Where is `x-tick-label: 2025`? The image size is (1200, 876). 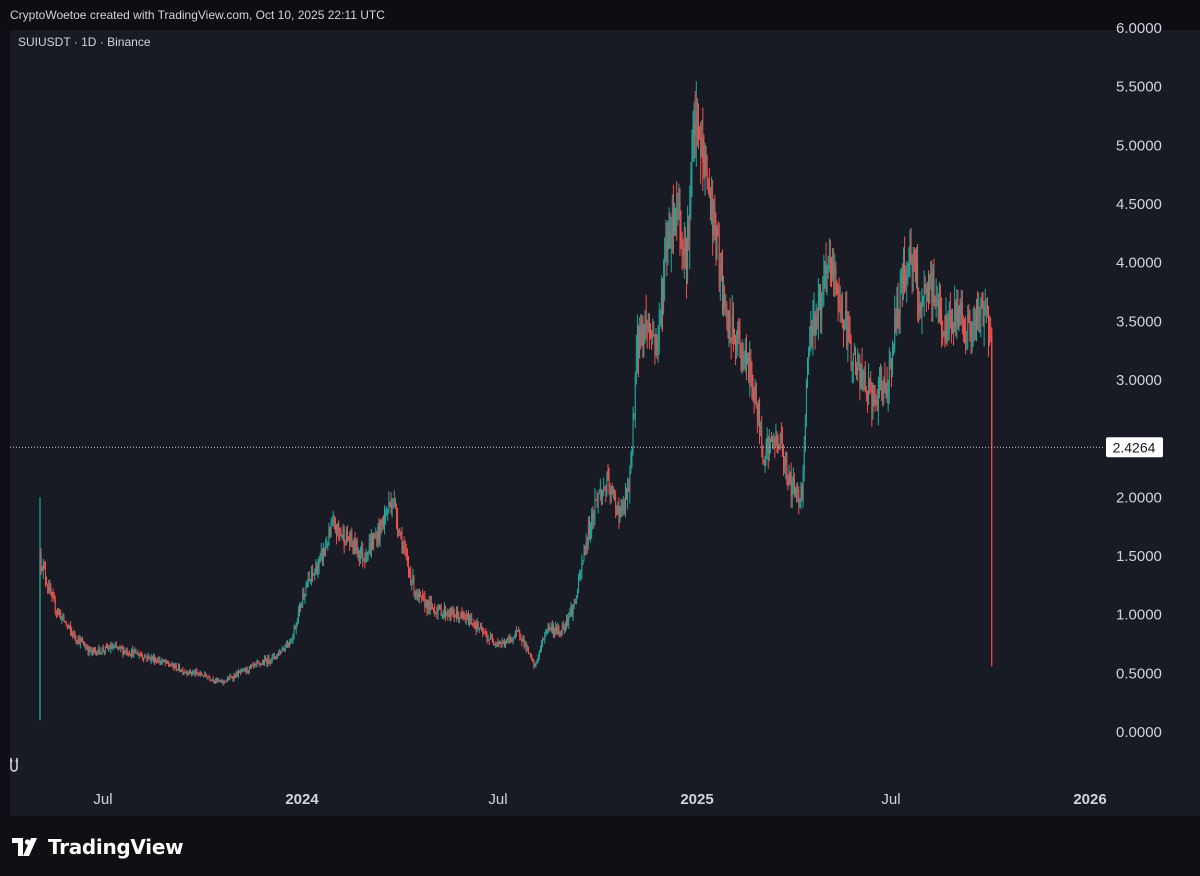 x-tick-label: 2025 is located at coordinates (696, 799).